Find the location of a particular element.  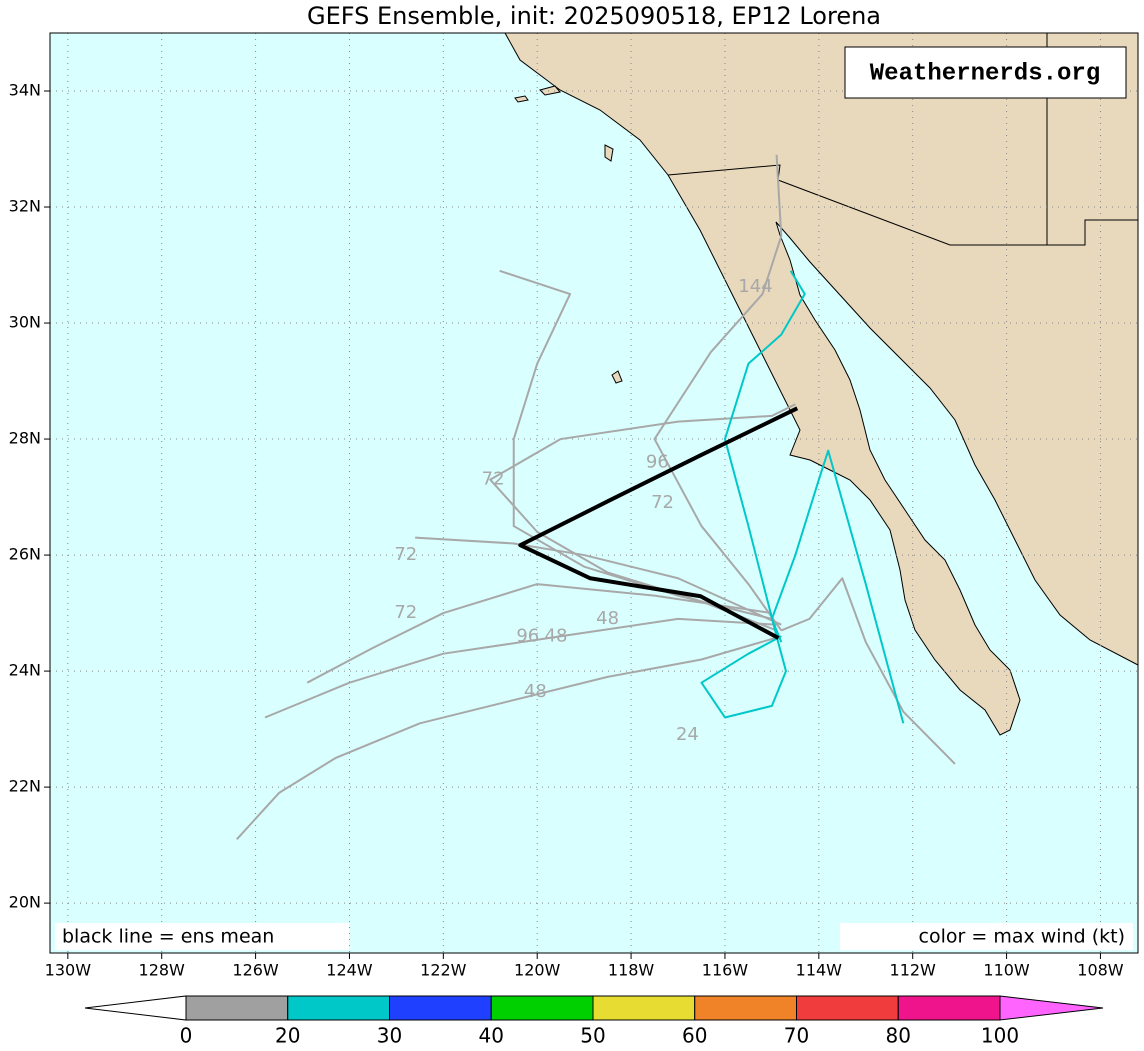

colorbar-label: 60 is located at coordinates (694, 1036).